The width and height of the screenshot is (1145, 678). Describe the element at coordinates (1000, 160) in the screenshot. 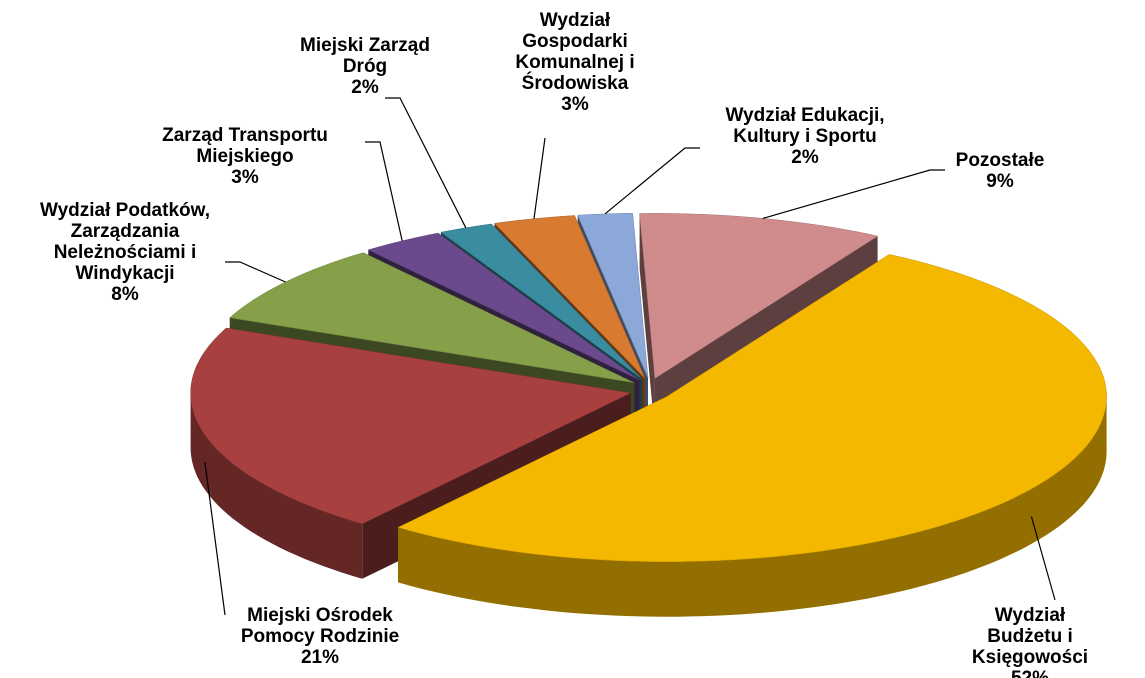

I see `category-label: Pozostałe` at that location.